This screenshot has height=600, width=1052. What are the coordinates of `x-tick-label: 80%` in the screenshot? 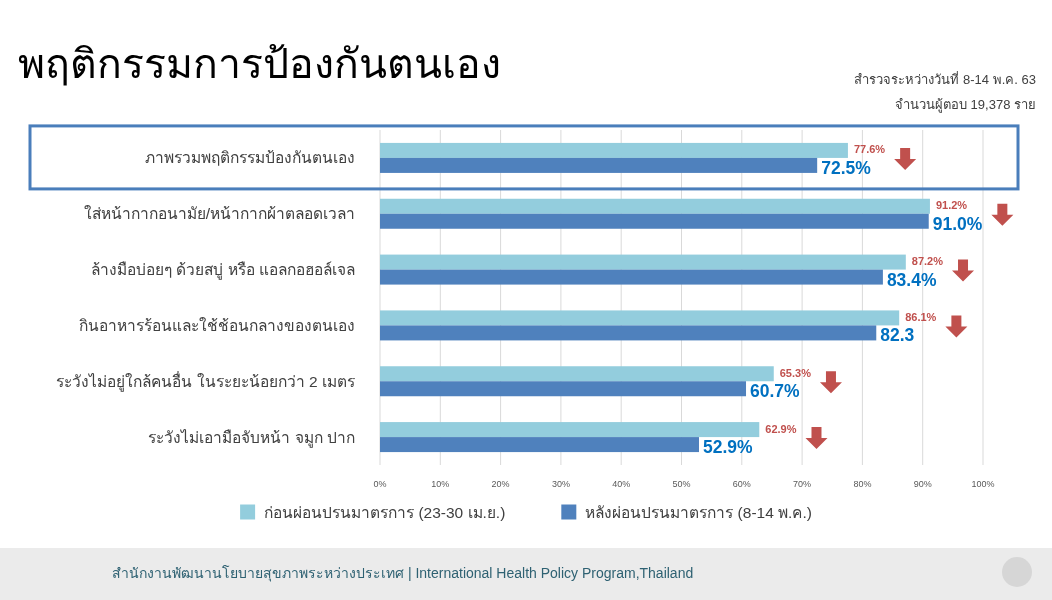 It's located at (862, 484).